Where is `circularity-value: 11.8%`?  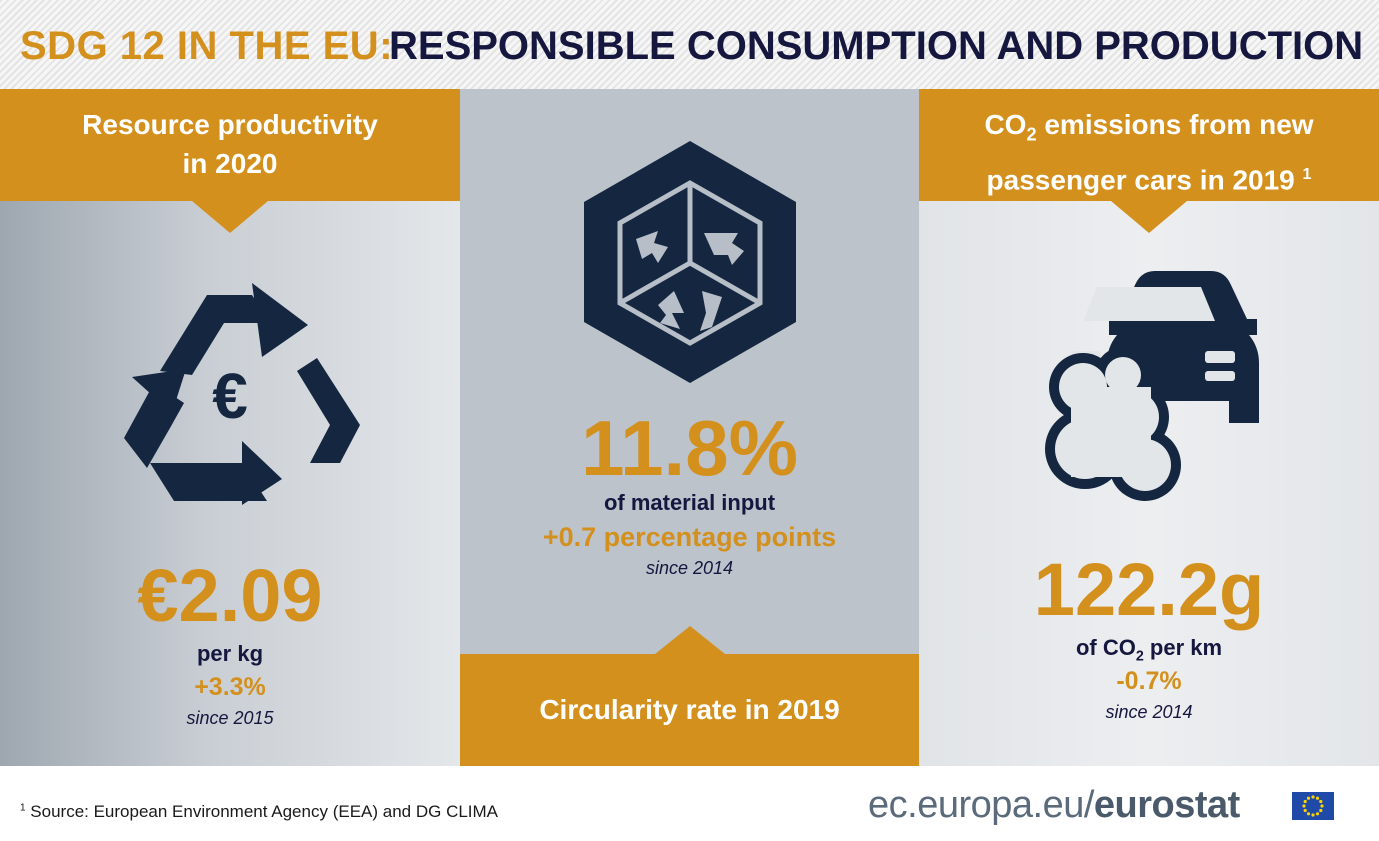
circularity-value: 11.8% is located at coordinates (689, 448).